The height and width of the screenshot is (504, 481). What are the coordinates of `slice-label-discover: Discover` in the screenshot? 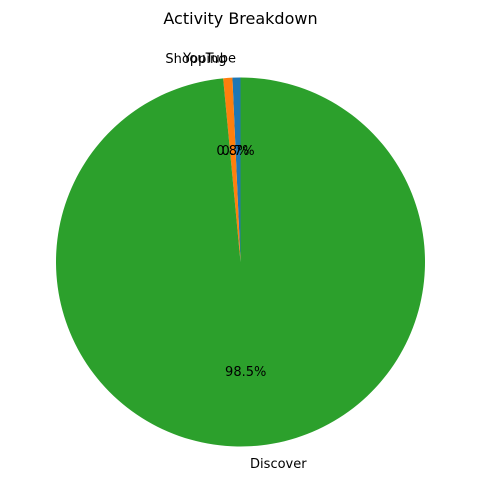 It's located at (278, 464).